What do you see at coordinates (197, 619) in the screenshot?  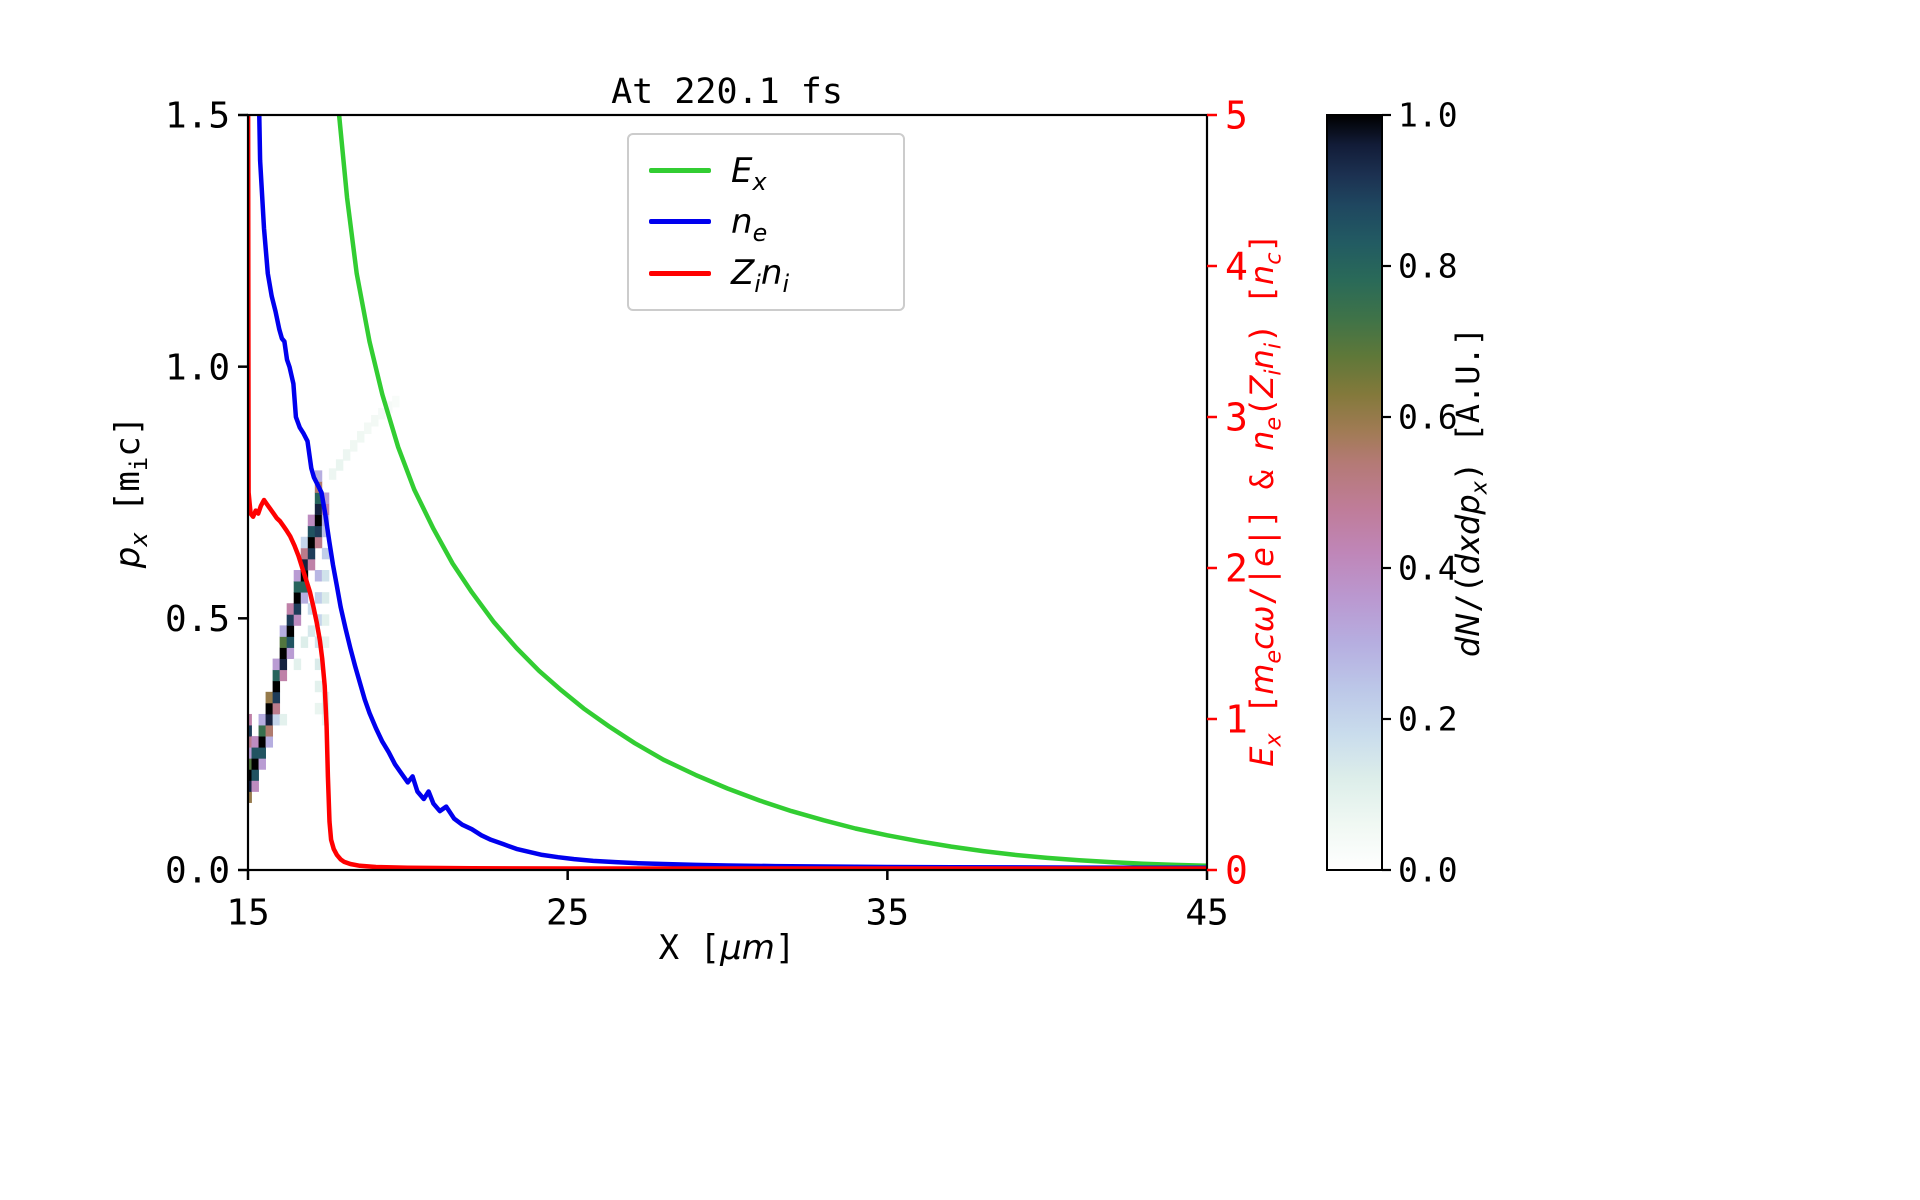 I see `y-left-tick-label: 0.5` at bounding box center [197, 619].